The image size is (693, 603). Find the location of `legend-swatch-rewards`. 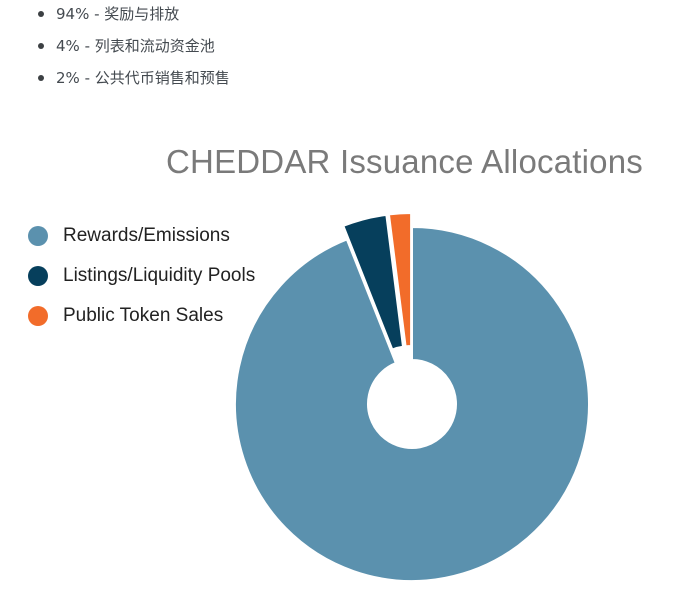

legend-swatch-rewards is located at coordinates (38, 236).